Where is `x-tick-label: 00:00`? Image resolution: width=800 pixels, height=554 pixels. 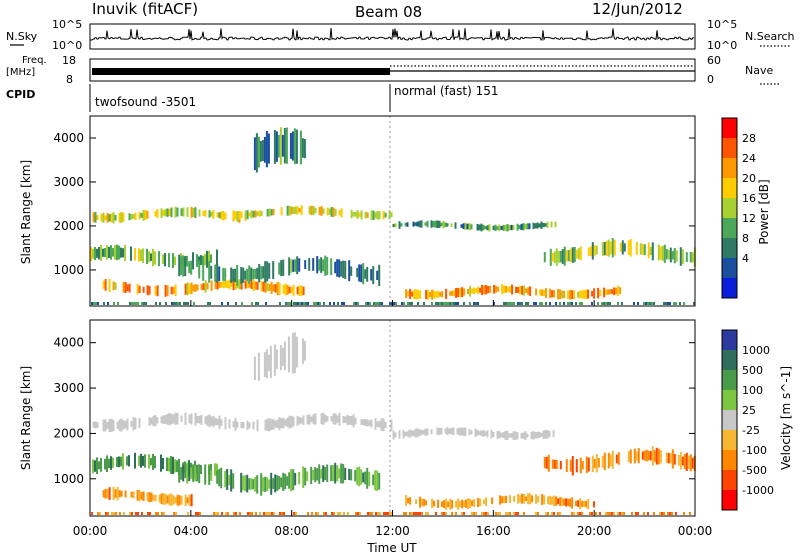
x-tick-label: 00:00 is located at coordinates (695, 531).